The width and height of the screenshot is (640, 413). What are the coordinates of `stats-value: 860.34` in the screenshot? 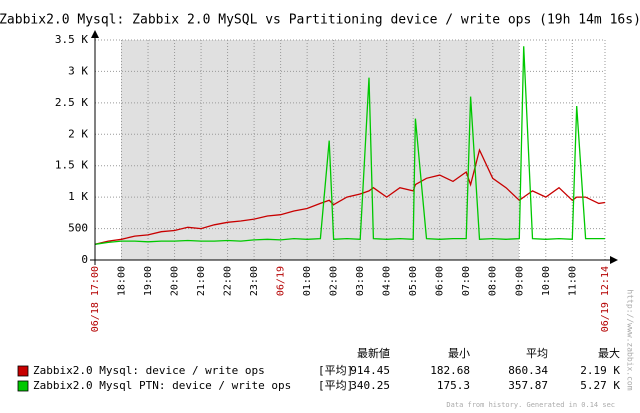 It's located at (528, 370).